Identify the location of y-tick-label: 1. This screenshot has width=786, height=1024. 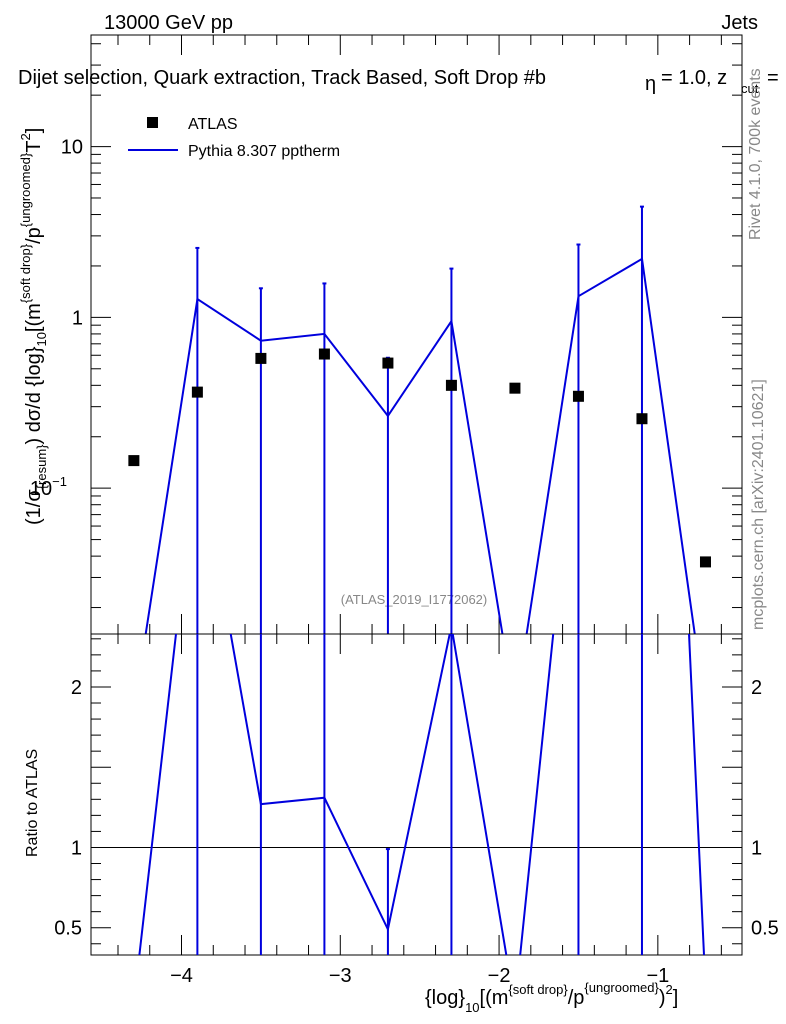
(77, 318).